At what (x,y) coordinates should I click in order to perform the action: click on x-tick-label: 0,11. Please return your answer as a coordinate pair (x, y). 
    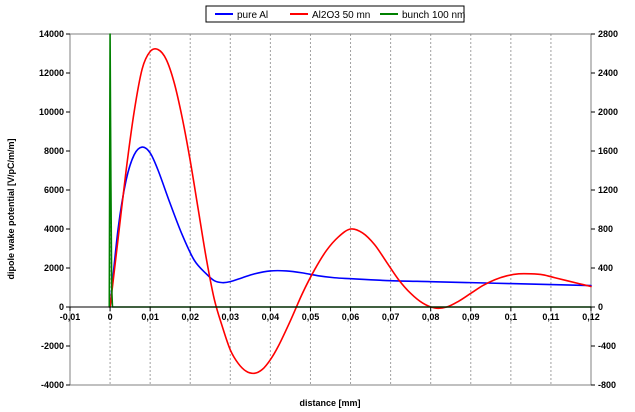
    Looking at the image, I should click on (550, 317).